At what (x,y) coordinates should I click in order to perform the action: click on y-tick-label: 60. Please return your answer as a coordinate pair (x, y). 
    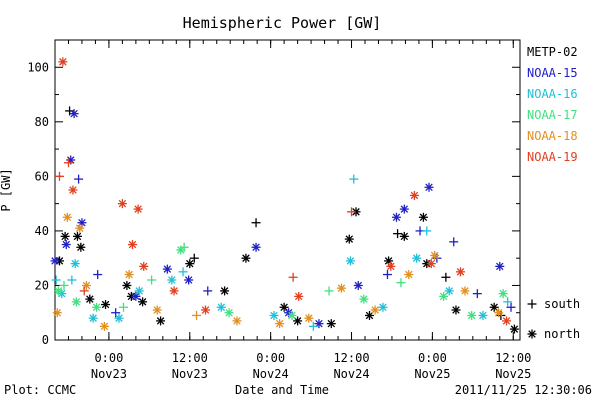
    Looking at the image, I should click on (42, 176).